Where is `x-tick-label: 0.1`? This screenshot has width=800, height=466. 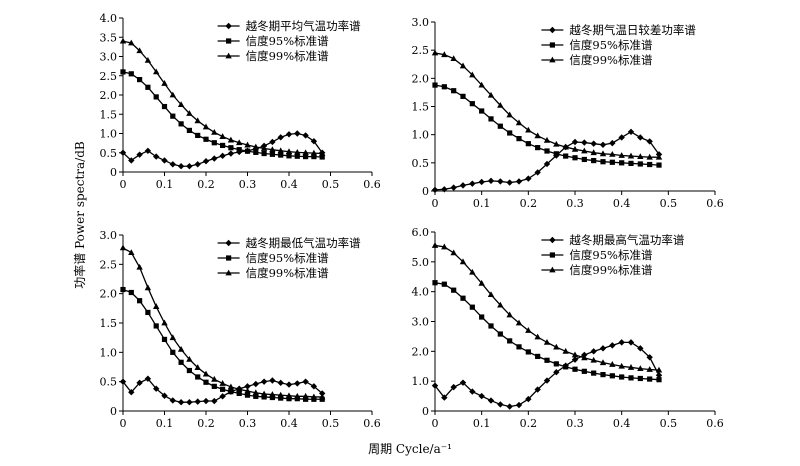 x-tick-label: 0.1 is located at coordinates (482, 203).